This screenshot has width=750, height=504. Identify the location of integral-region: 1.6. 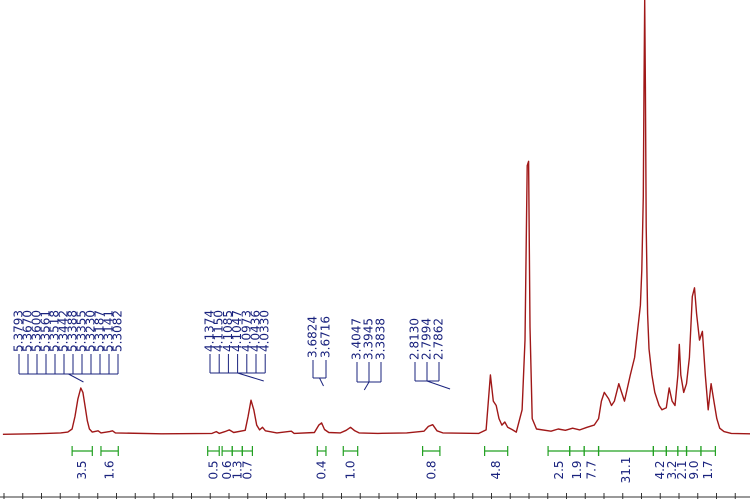
(109, 463).